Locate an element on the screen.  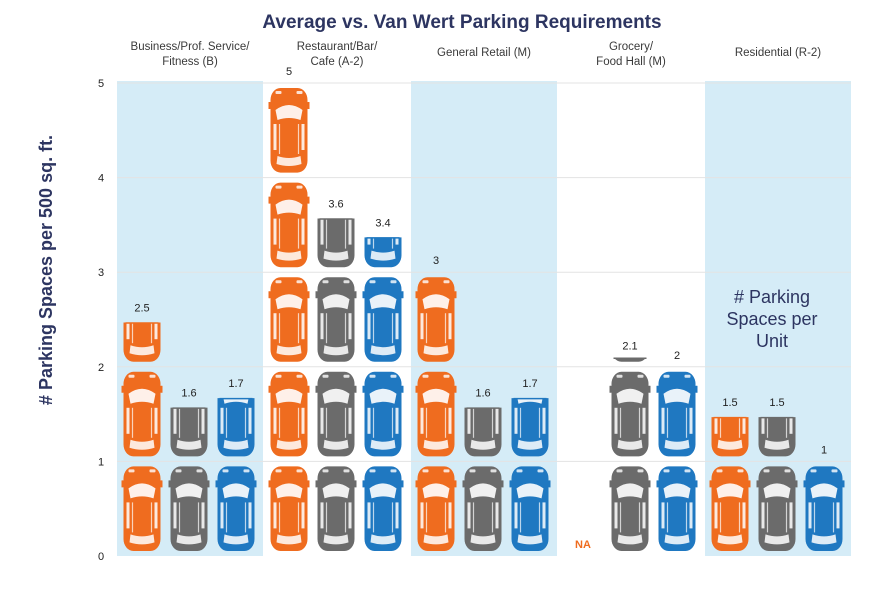
data-label: 5 is located at coordinates (289, 72).